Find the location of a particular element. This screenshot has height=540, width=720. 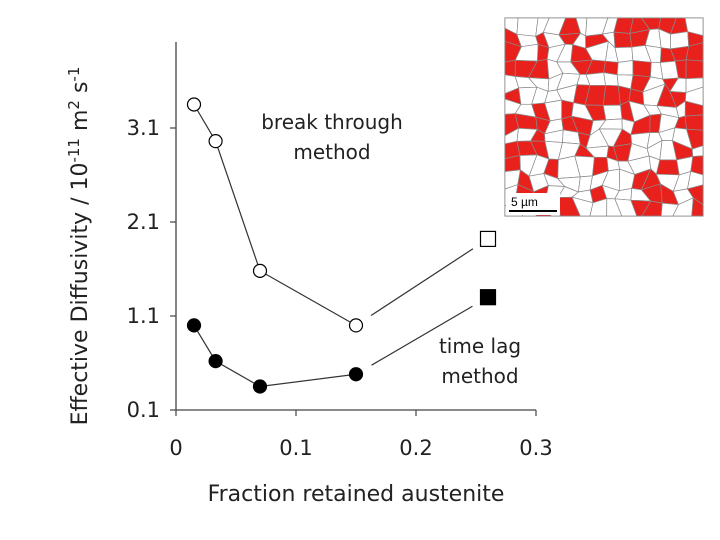

x-tick-label-3: 0.3 is located at coordinates (535, 448).